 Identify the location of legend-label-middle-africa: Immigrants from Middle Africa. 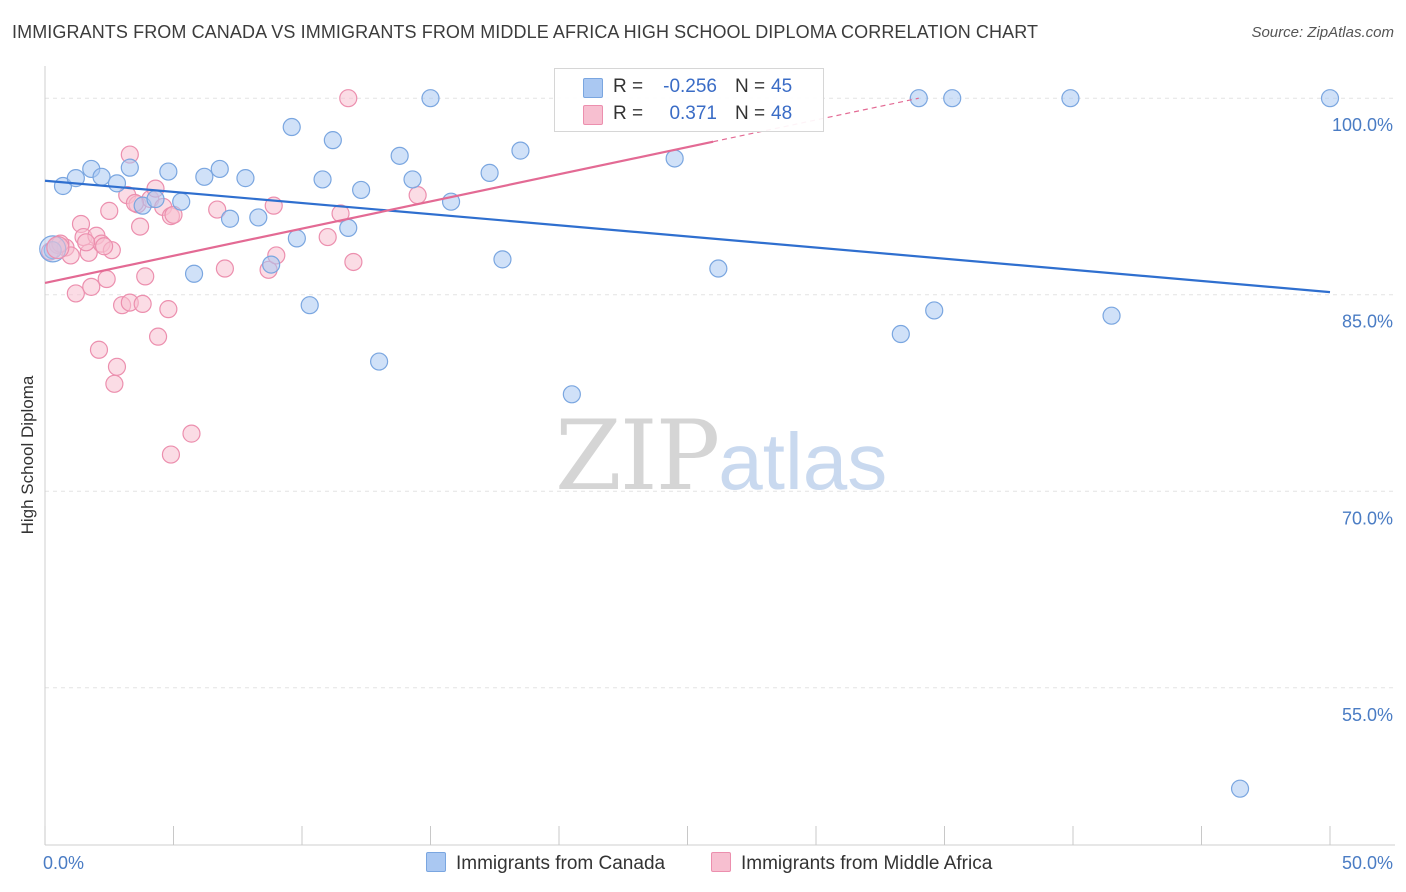
(867, 863).